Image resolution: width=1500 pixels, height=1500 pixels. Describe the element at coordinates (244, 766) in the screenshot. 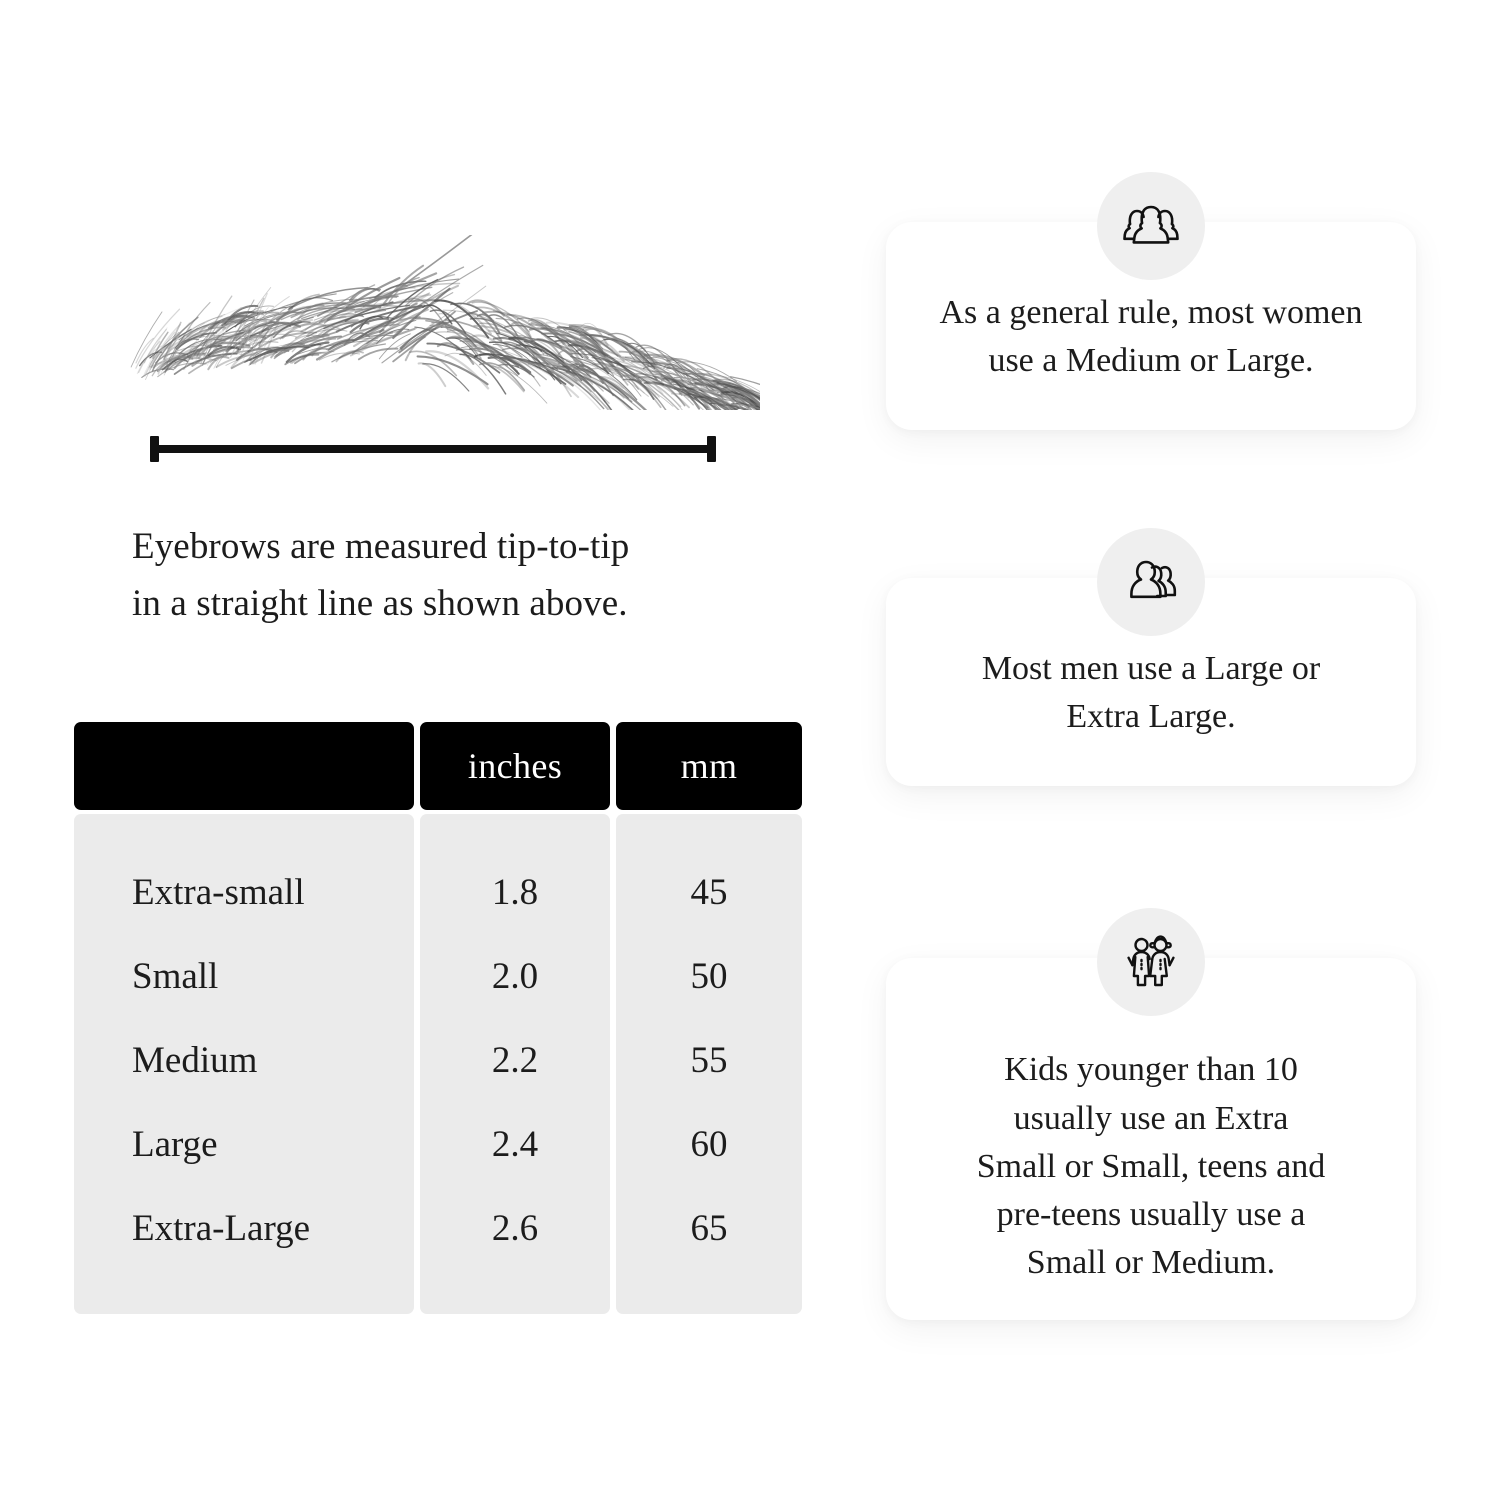

I see `table-header-size` at that location.